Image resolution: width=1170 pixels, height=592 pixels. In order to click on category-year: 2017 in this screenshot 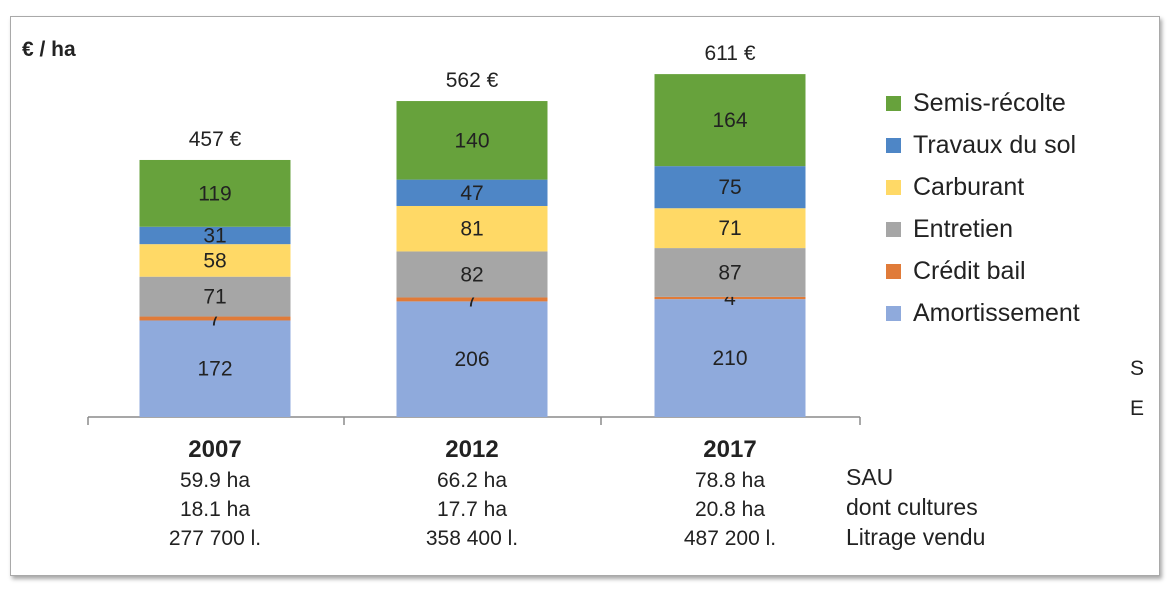, I will do `click(730, 449)`.